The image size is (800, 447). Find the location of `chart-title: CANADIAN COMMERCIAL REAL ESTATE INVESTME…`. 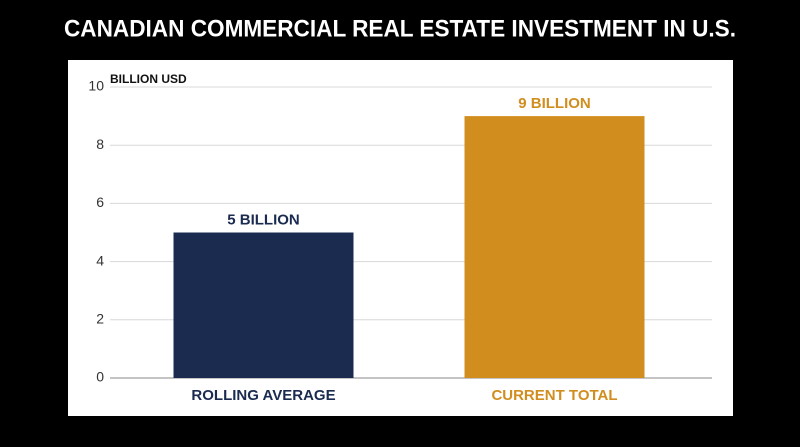

chart-title: CANADIAN COMMERCIAL REAL ESTATE INVESTME… is located at coordinates (400, 28).